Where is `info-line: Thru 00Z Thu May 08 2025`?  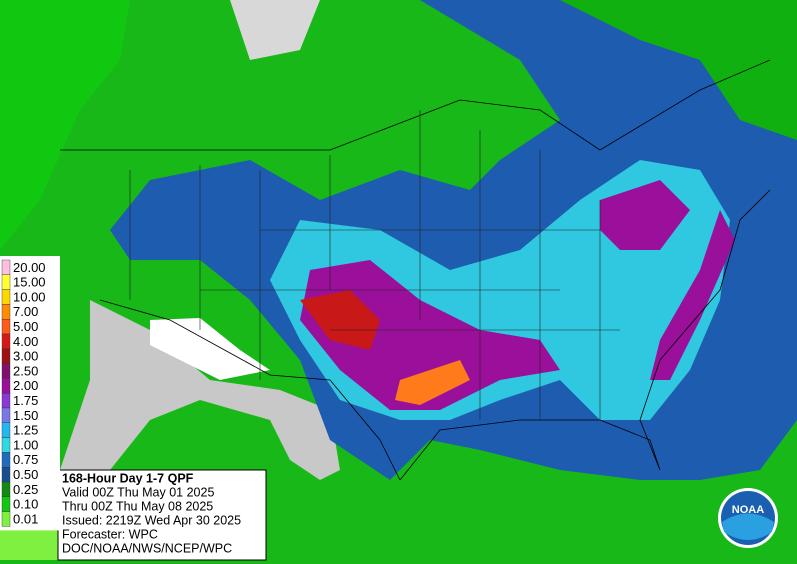 info-line: Thru 00Z Thu May 08 2025 is located at coordinates (137, 506).